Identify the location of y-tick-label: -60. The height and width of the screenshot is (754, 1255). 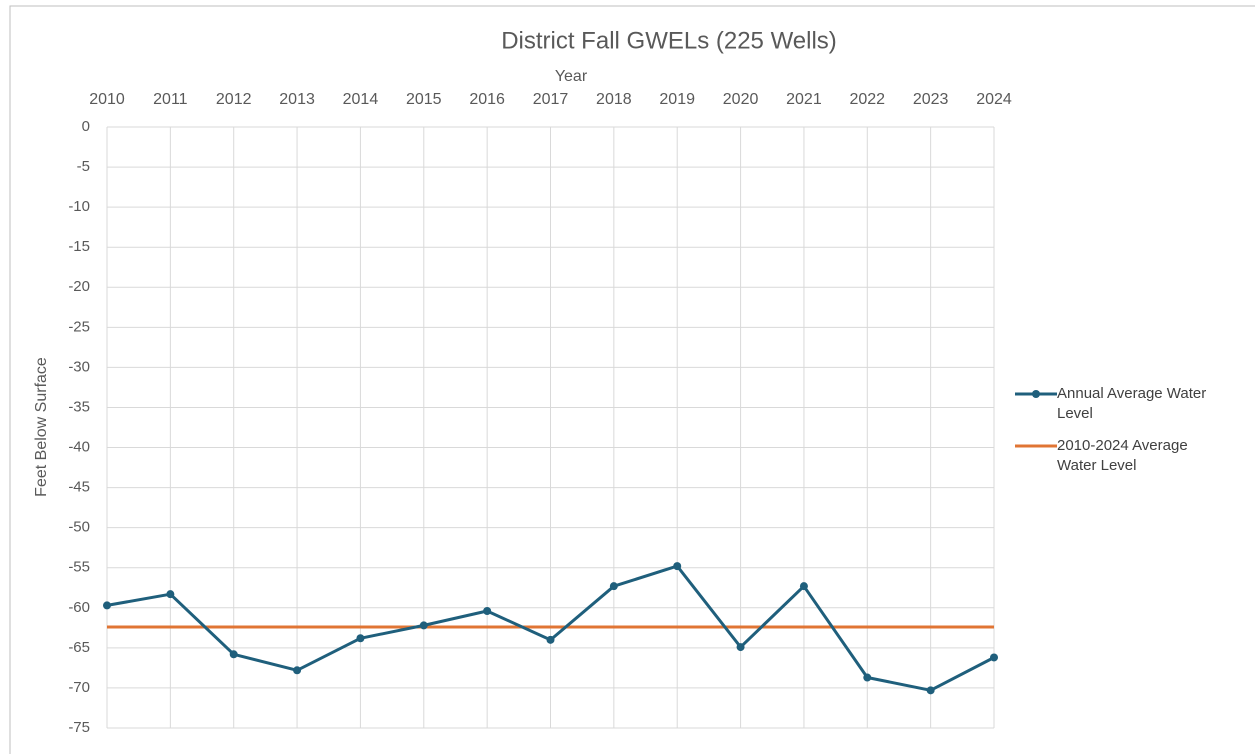
(79, 607).